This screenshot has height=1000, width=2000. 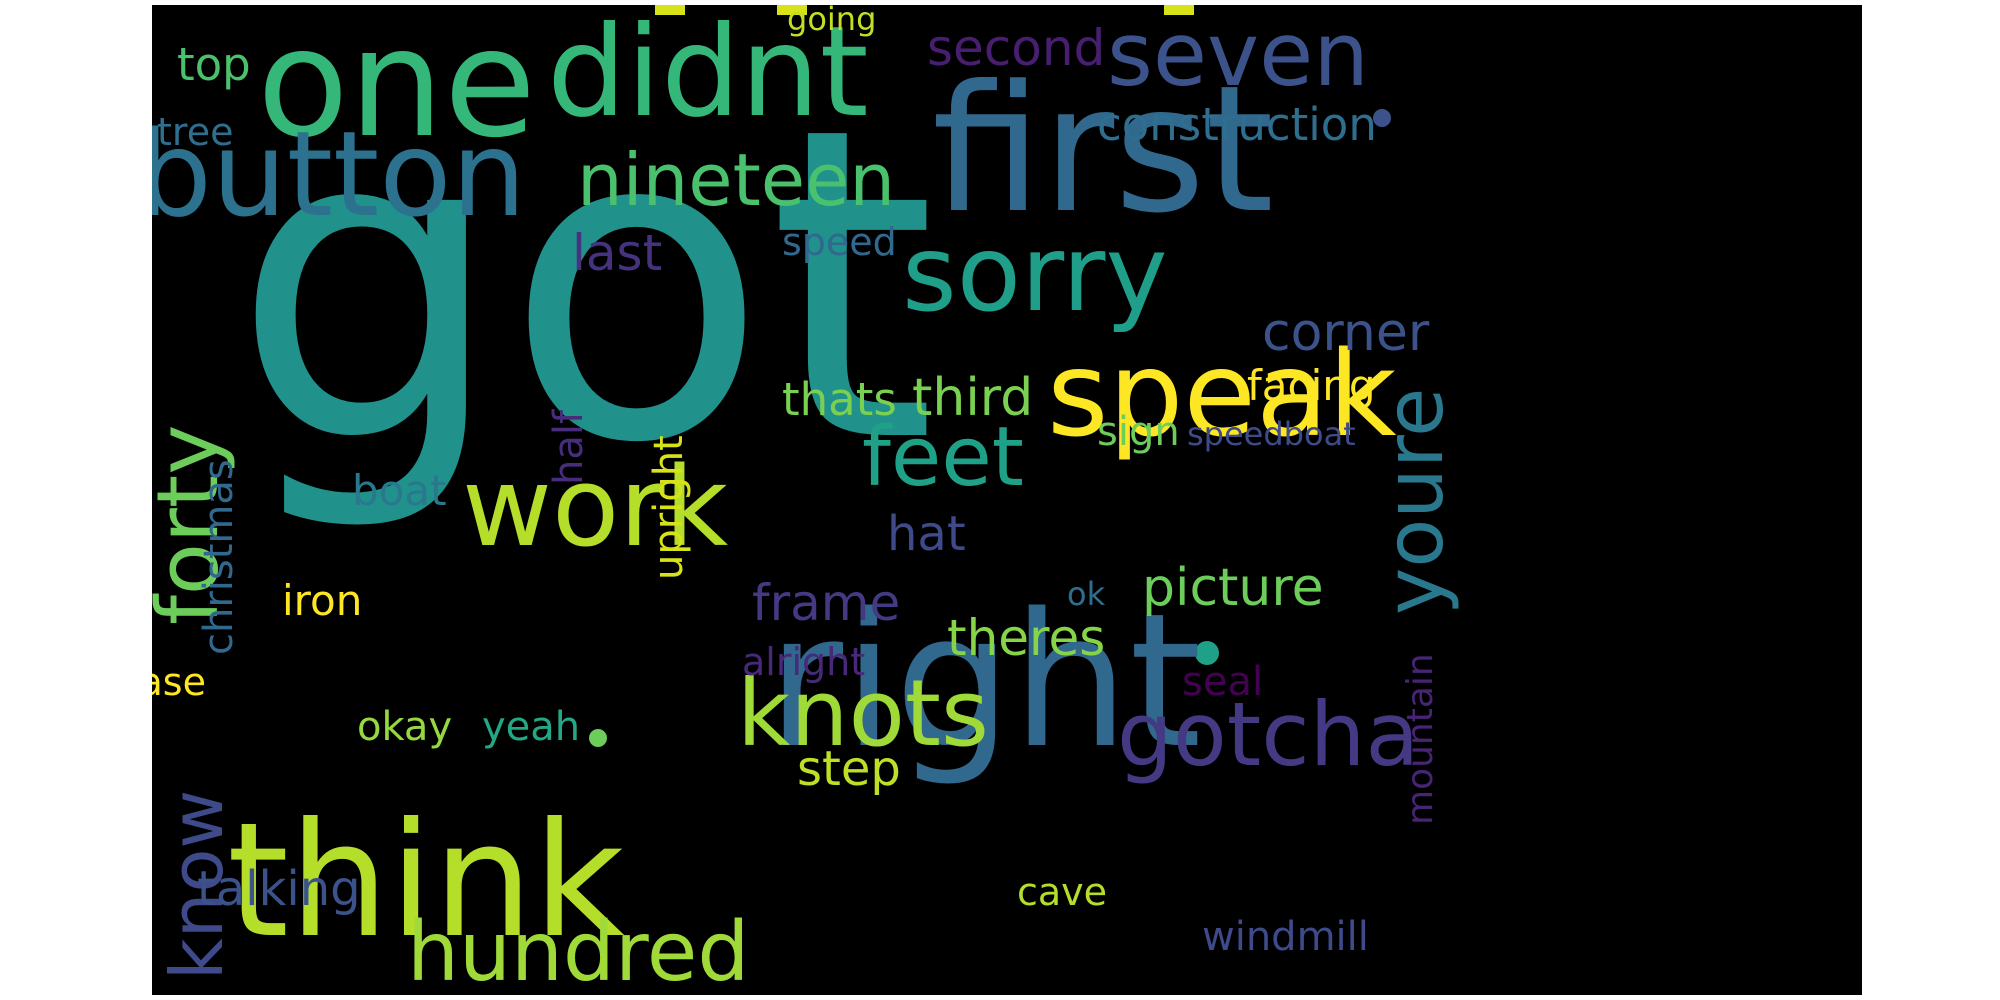 I want to click on word-facing: facing, so click(x=1311, y=385).